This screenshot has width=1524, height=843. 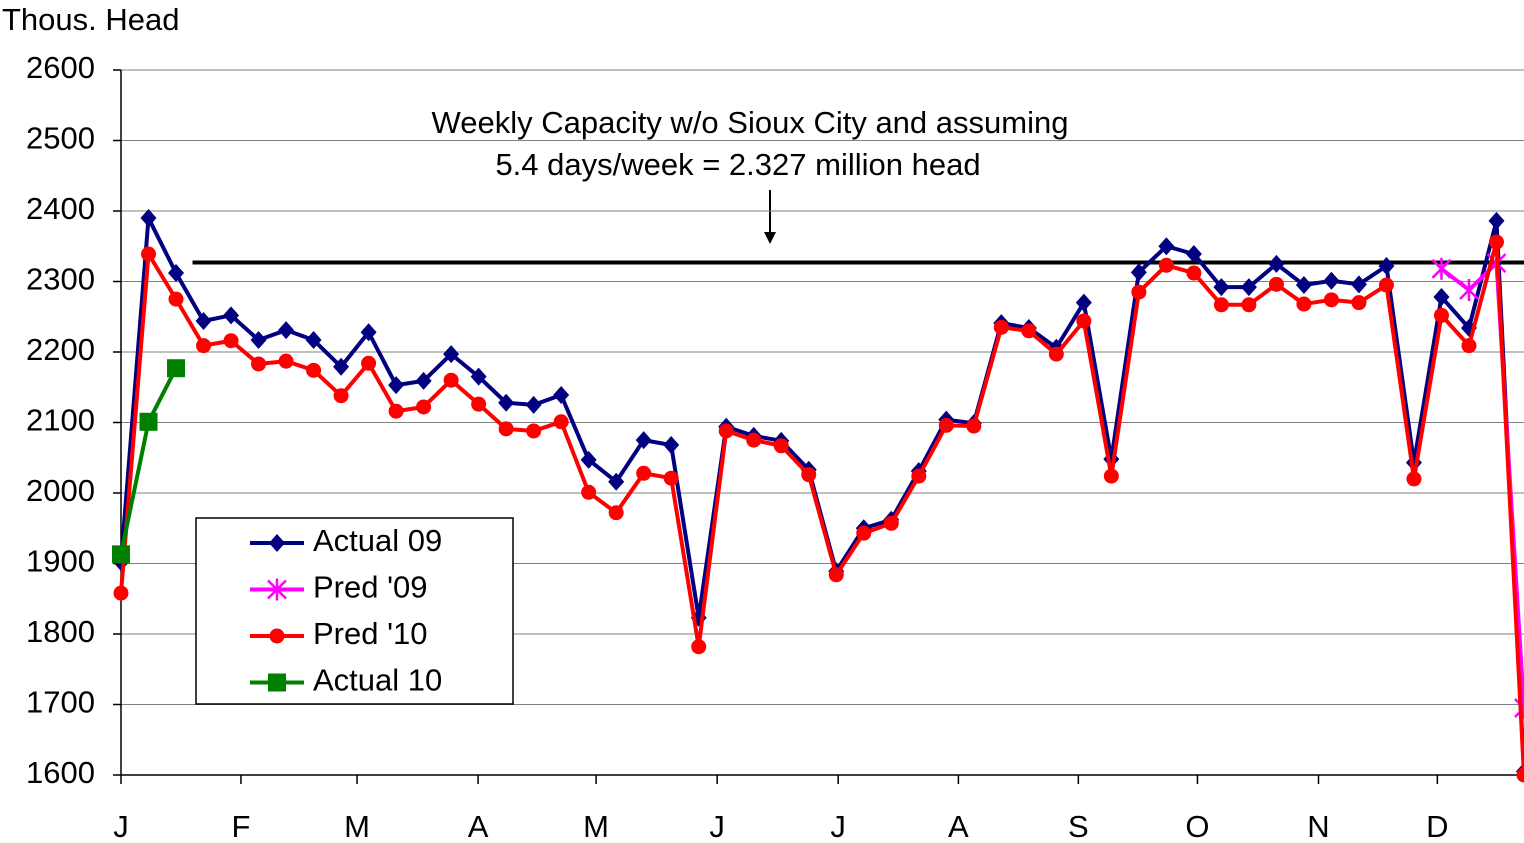 I want to click on x-tick-label: O, so click(x=1197, y=826).